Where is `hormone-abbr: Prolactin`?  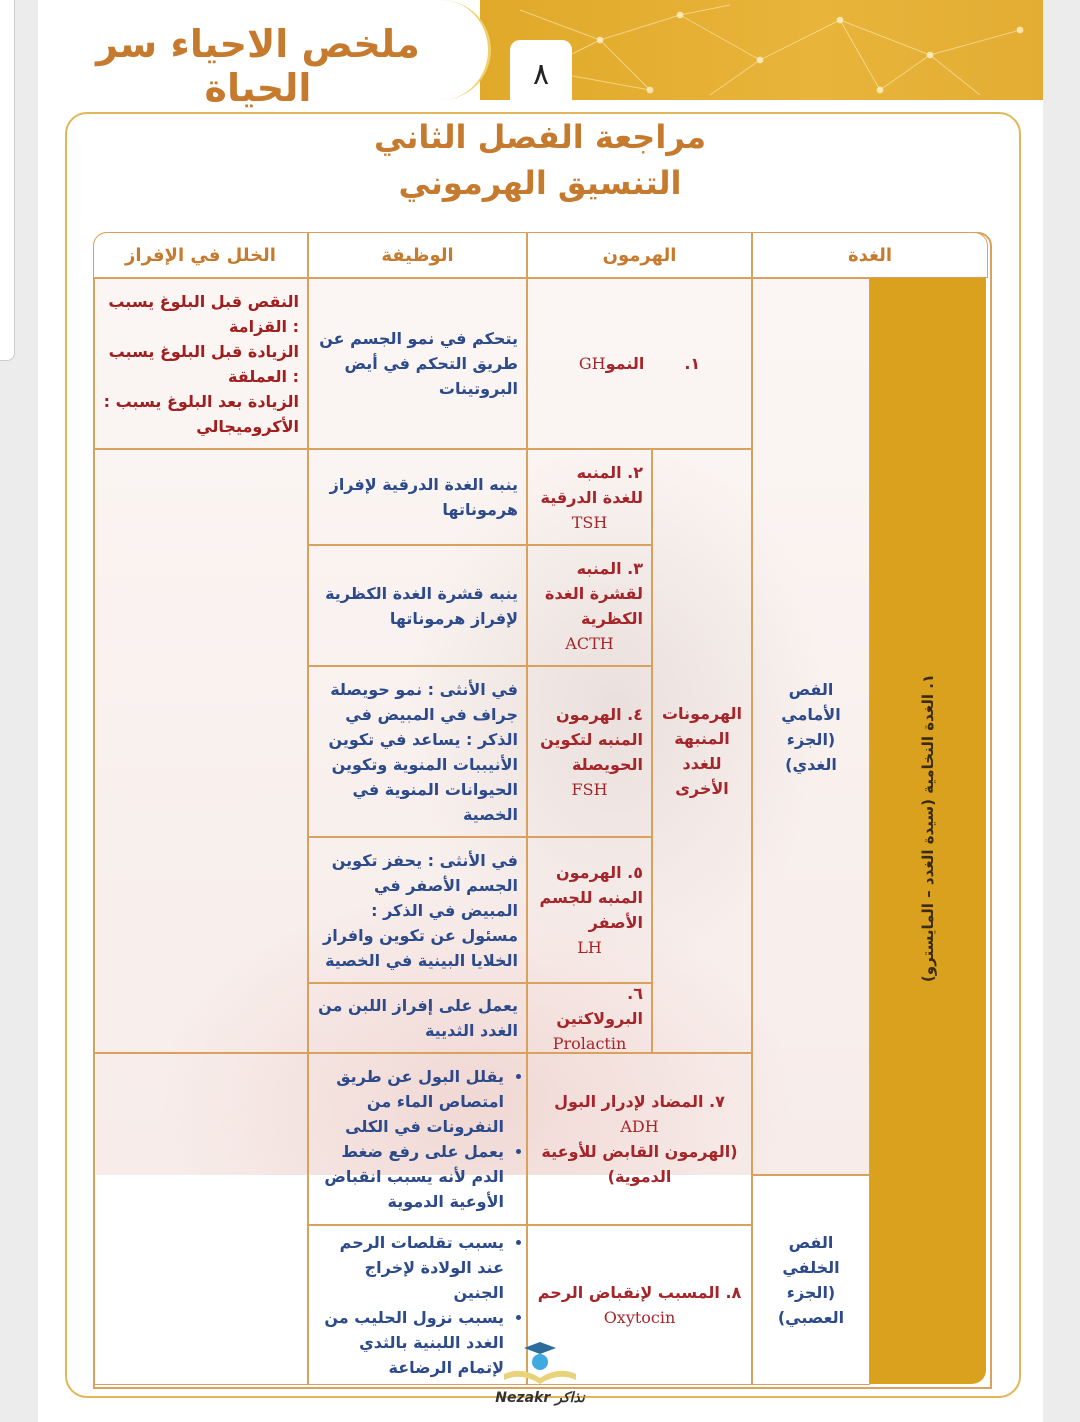
hormone-abbr: Prolactin is located at coordinates (589, 1043).